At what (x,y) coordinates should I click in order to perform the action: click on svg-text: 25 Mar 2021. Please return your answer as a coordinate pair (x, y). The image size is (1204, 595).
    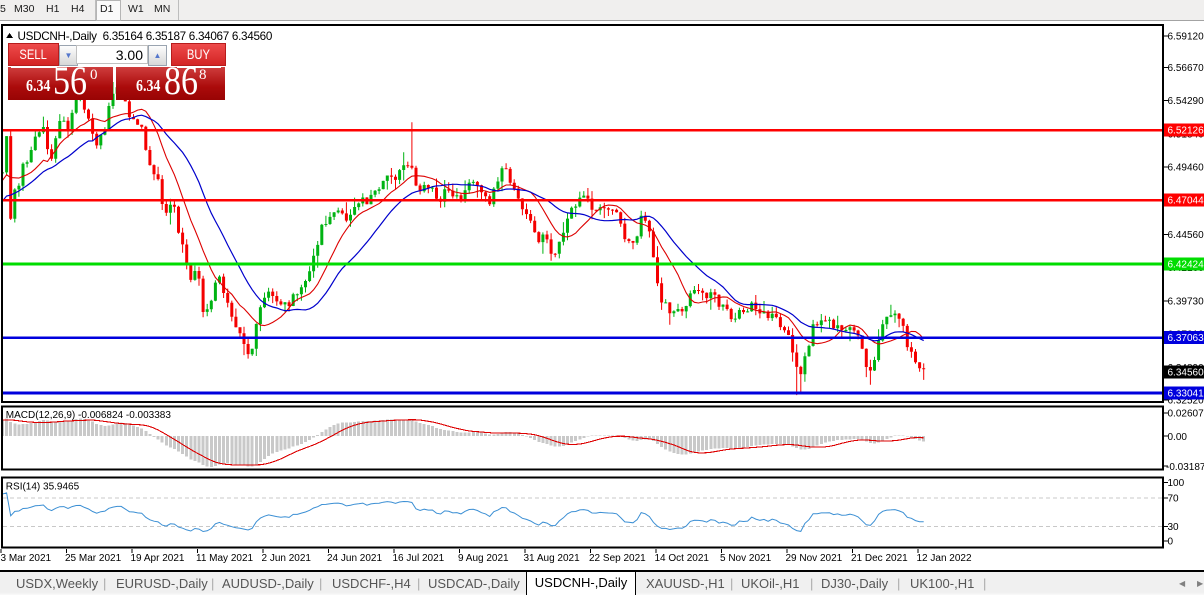
    Looking at the image, I should click on (93, 558).